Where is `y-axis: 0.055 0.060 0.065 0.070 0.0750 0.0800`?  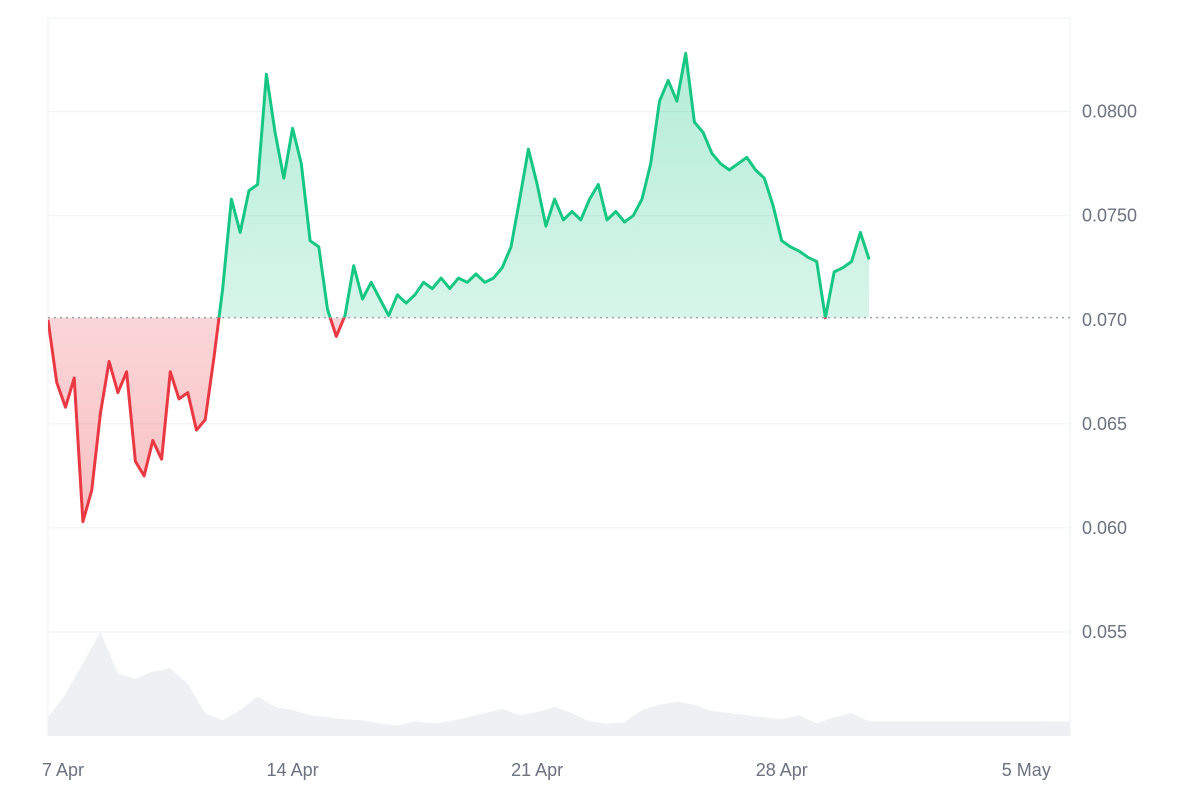 y-axis: 0.055 0.060 0.065 0.070 0.0750 0.0800 is located at coordinates (1109, 372).